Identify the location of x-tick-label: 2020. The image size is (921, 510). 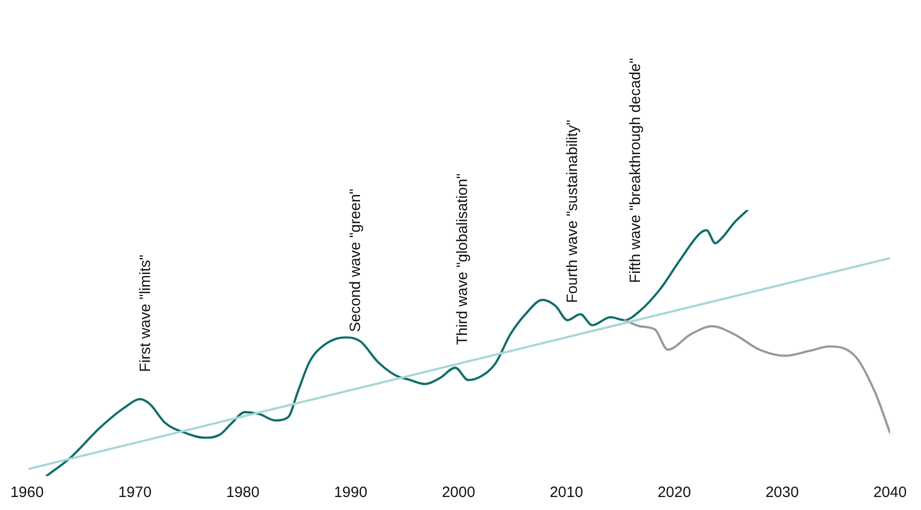
(674, 493).